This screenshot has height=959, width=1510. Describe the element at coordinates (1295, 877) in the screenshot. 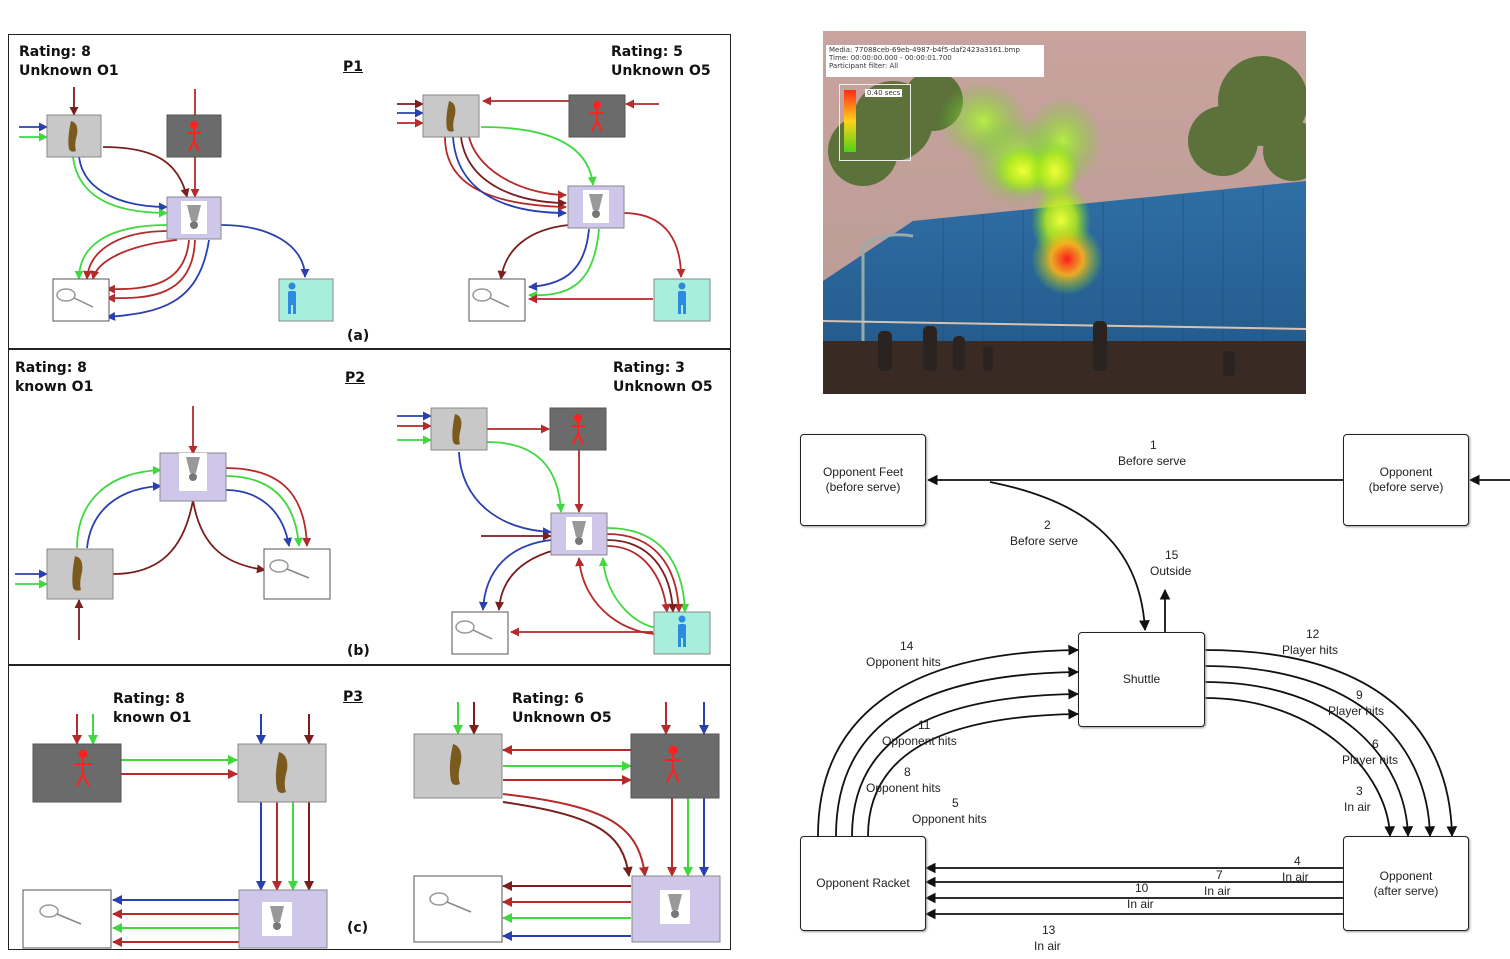

I see `edge-4-label: In air` at that location.